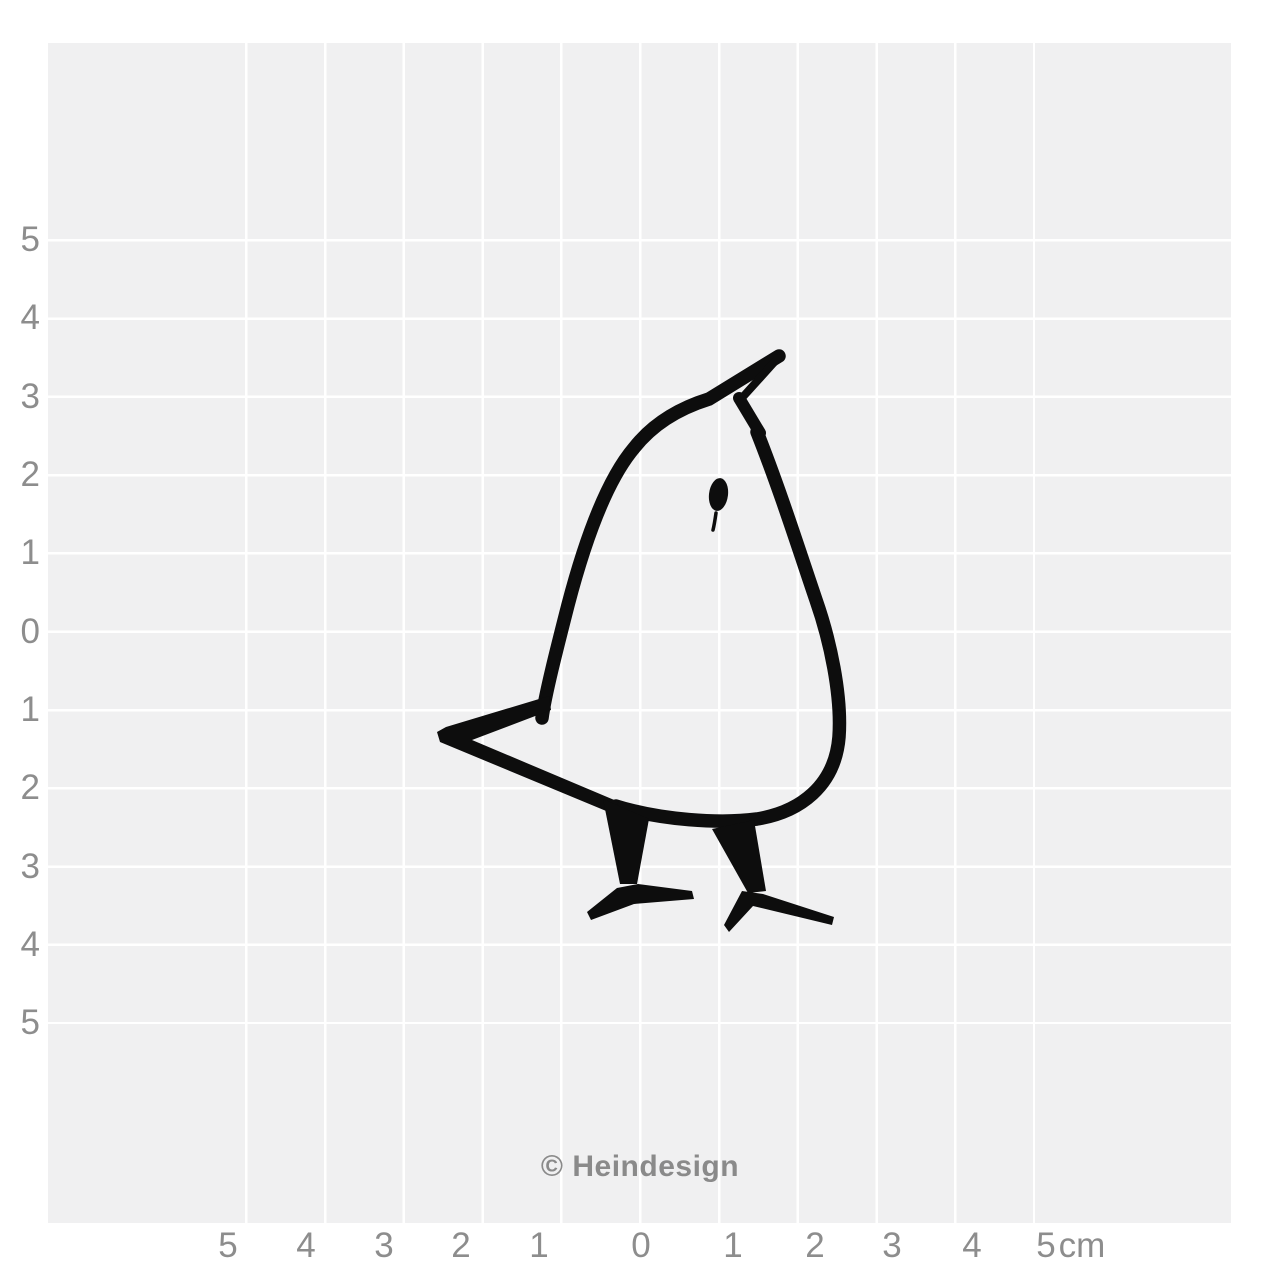  I want to click on copyright-watermark: © Heindesign, so click(640, 1166).